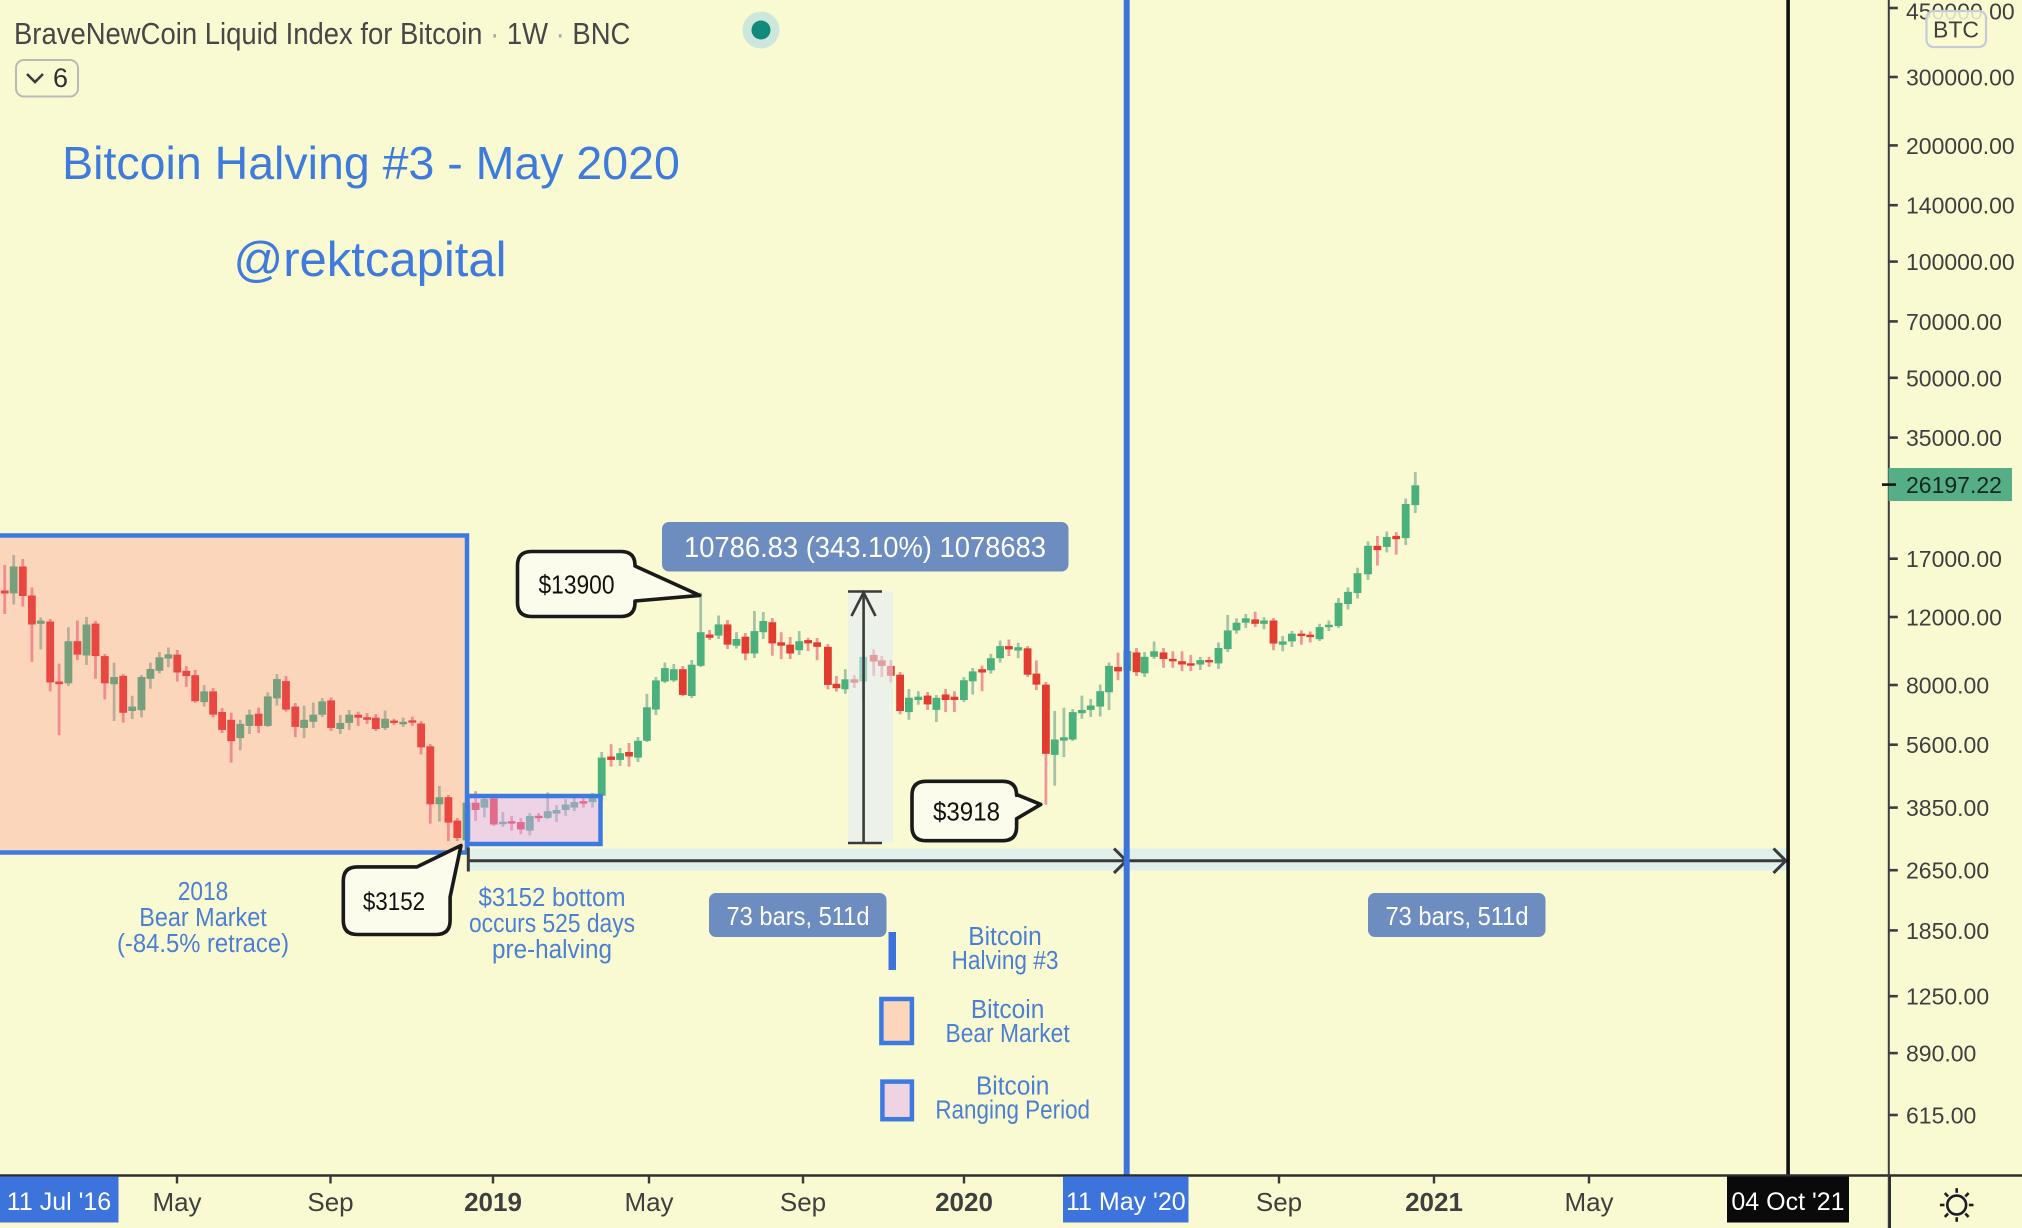  Describe the element at coordinates (966, 812) in the screenshot. I see `svg-text: $3918` at that location.